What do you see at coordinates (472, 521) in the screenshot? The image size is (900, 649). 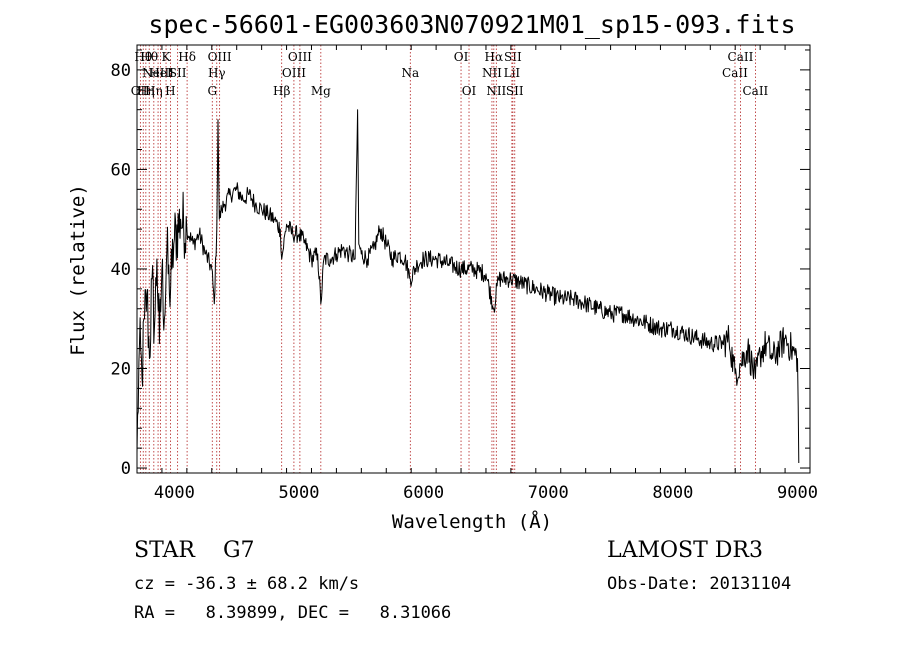 I see `x-axis-label: Wavelength (Å)` at bounding box center [472, 521].